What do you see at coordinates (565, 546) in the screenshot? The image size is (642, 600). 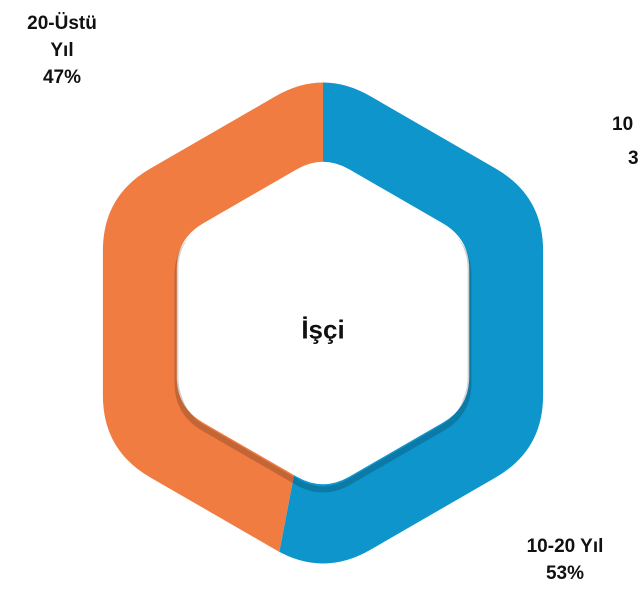 I see `category-label: 10-20 Yıl` at bounding box center [565, 546].